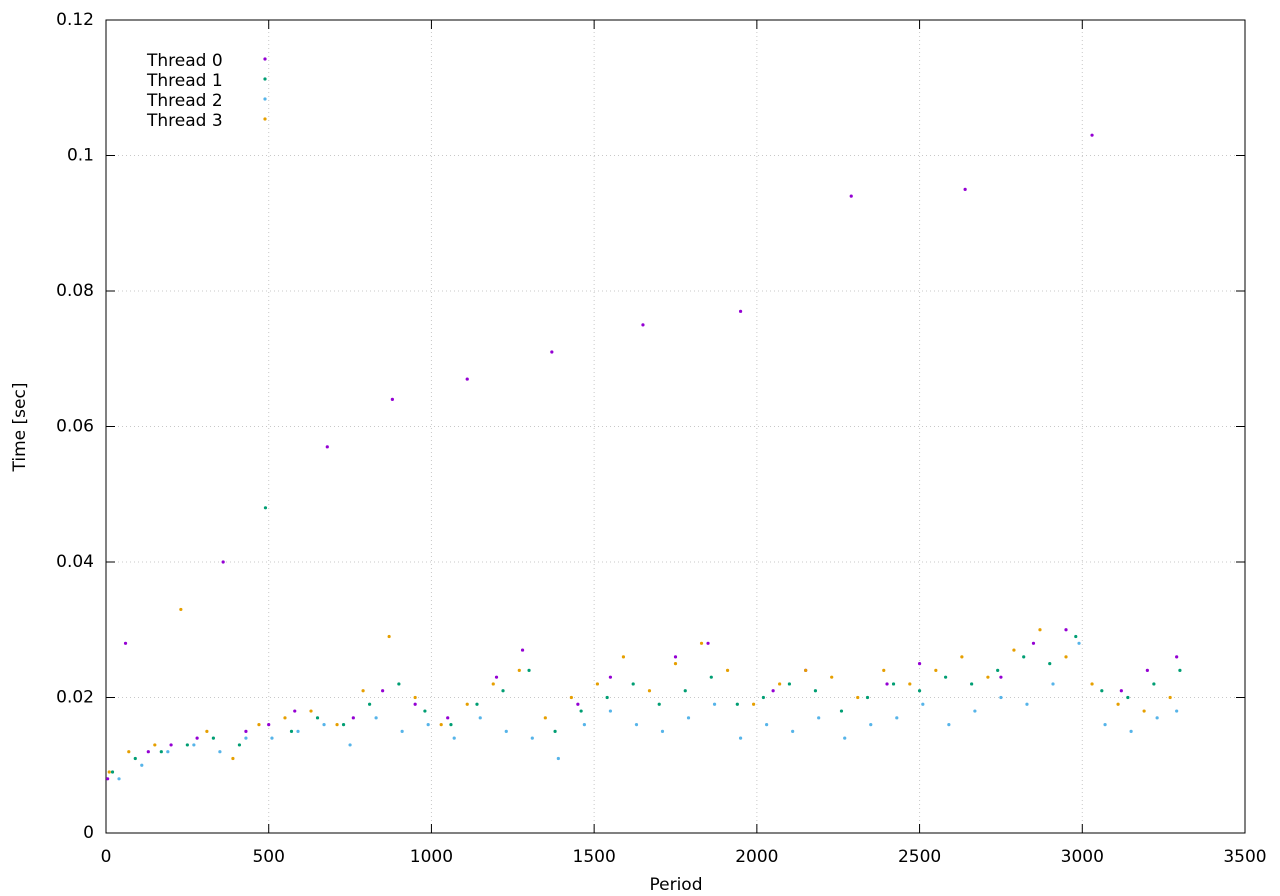 Image resolution: width=1280 pixels, height=896 pixels. What do you see at coordinates (1082, 857) in the screenshot?
I see `x-tick-label: 3000` at bounding box center [1082, 857].